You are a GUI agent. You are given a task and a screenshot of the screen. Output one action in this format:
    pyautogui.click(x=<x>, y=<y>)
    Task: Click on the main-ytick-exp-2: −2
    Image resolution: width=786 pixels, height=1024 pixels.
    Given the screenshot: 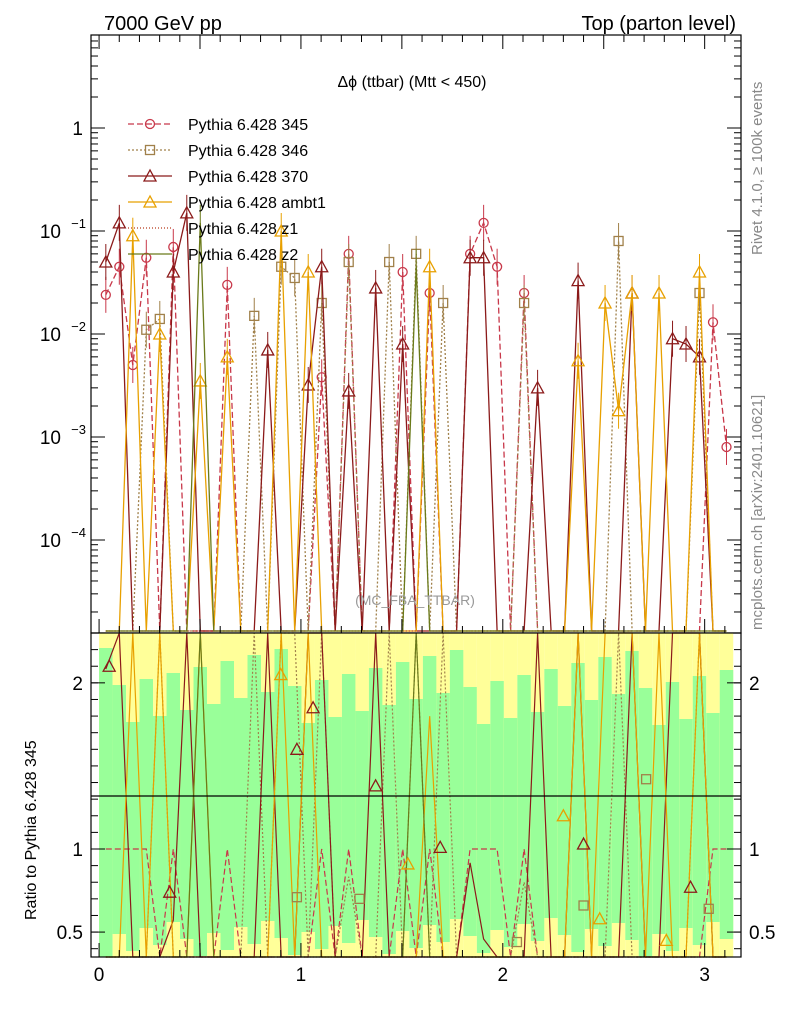 What is the action you would take?
    pyautogui.click(x=78, y=326)
    